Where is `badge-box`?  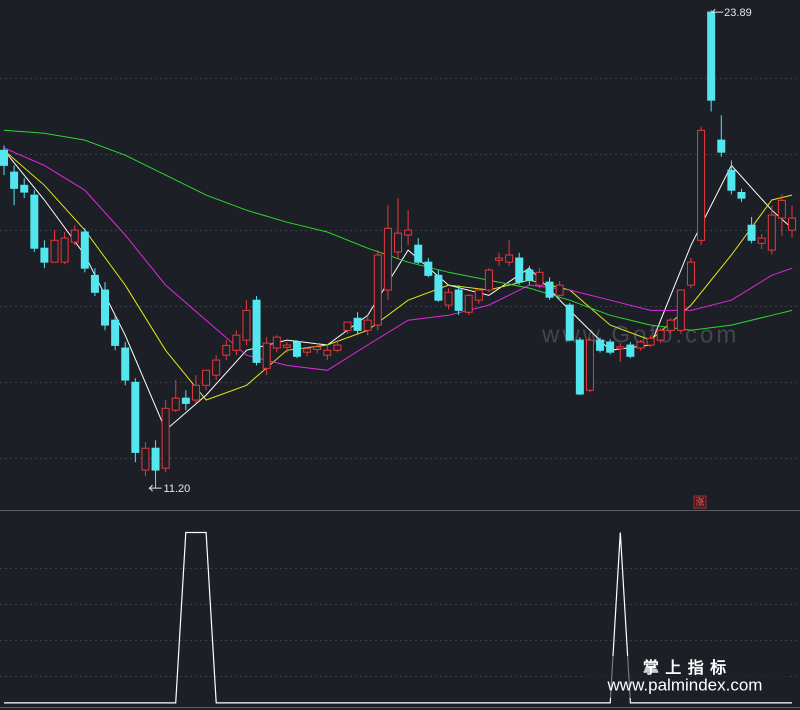 badge-box is located at coordinates (700, 502).